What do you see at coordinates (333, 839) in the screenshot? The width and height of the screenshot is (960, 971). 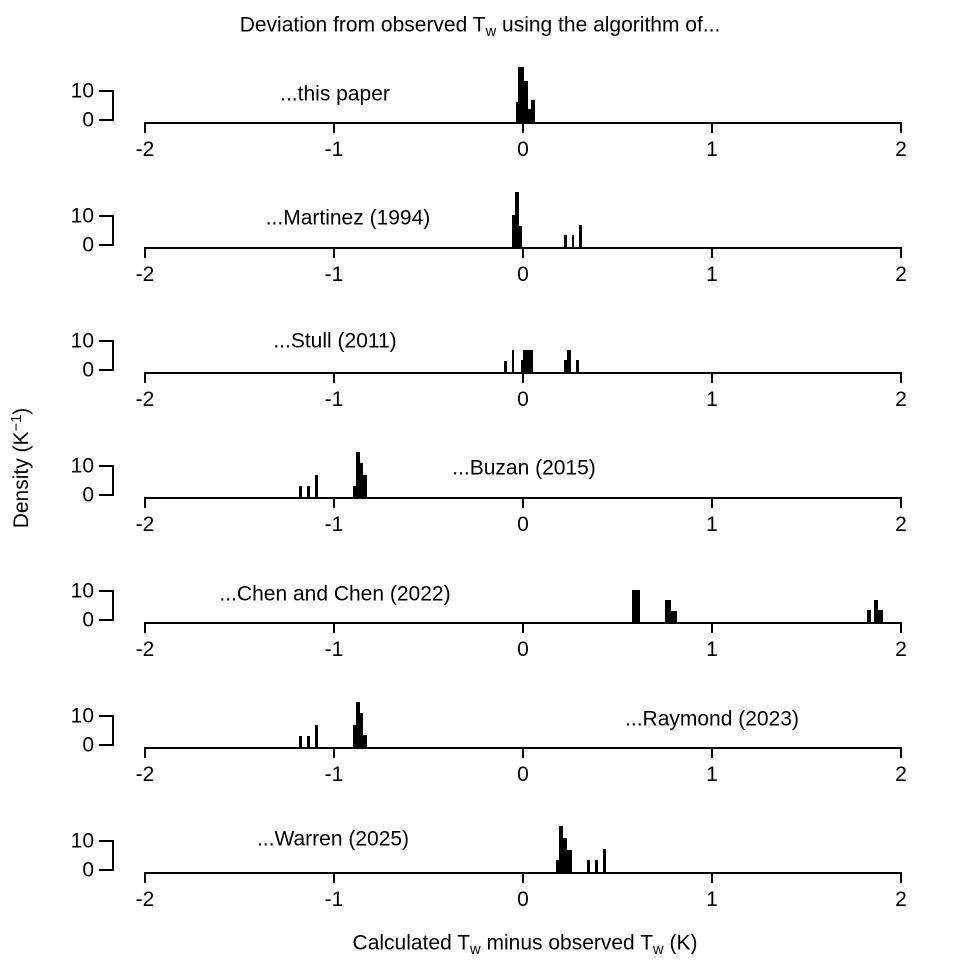 I see `panel-label: ...Warren (2025)` at bounding box center [333, 839].